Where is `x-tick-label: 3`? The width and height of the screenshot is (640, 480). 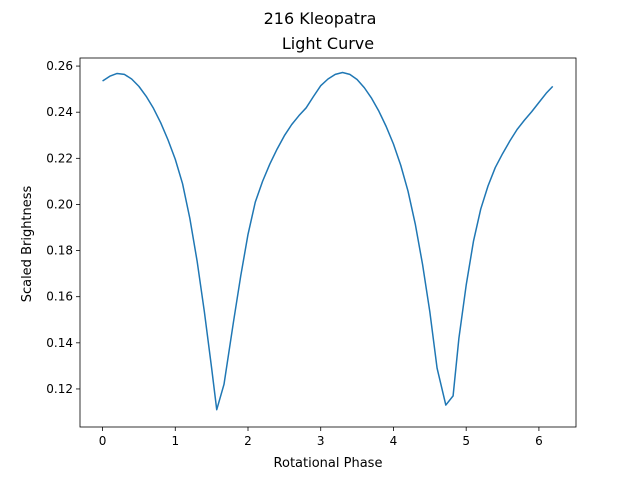 x-tick-label: 3 is located at coordinates (321, 441).